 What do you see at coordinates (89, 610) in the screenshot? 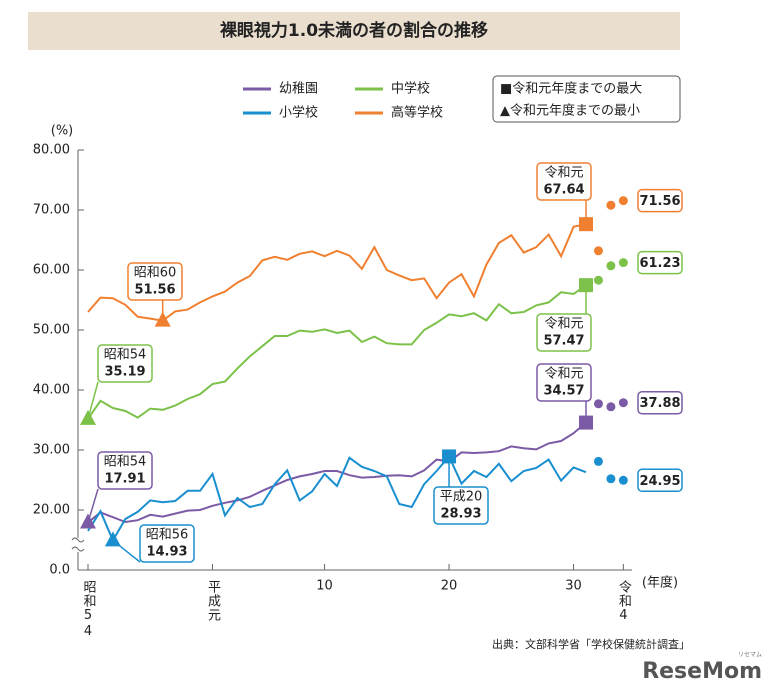
I see `x-tick-label: 昭和54` at bounding box center [89, 610].